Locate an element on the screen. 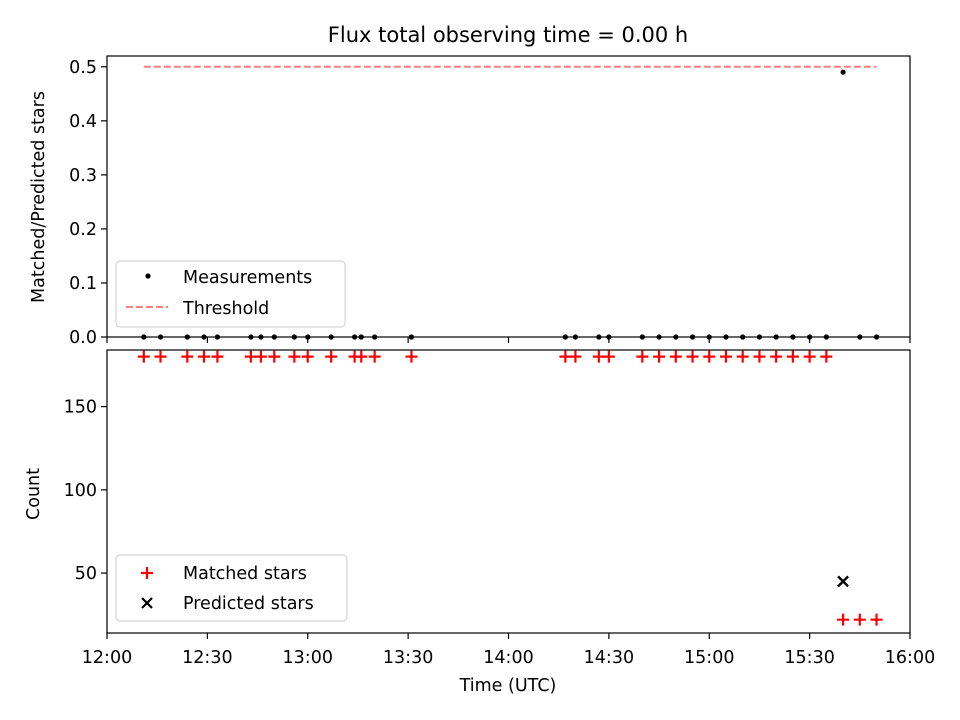 The height and width of the screenshot is (720, 960). x-tick-label: 13:30 is located at coordinates (408, 658).